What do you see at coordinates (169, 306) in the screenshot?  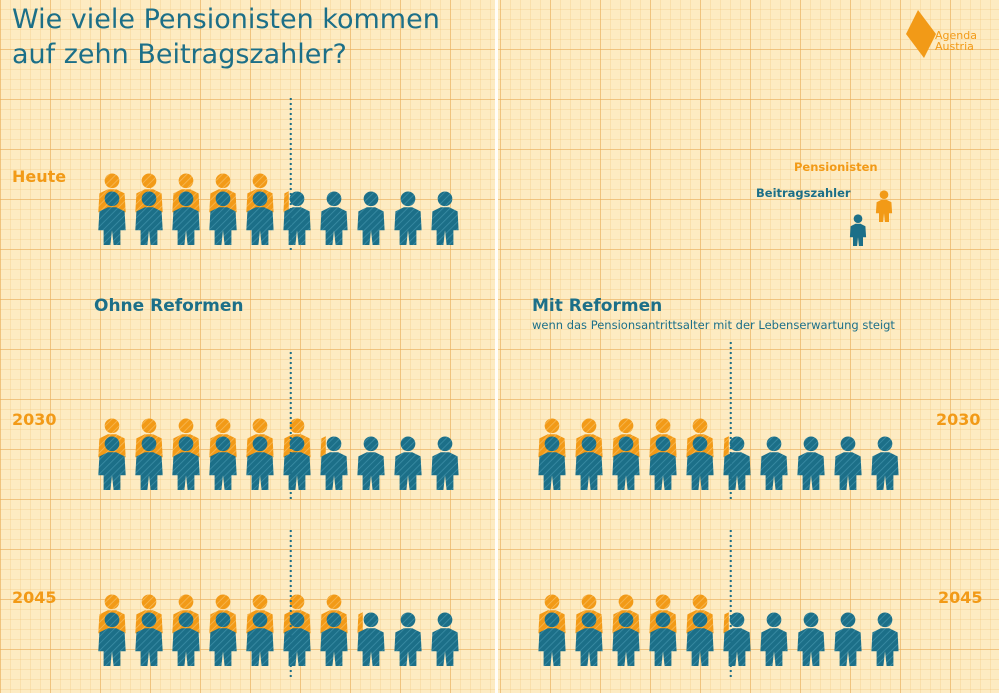 I see `section-title-ohne-reformen: Ohne Reformen` at bounding box center [169, 306].